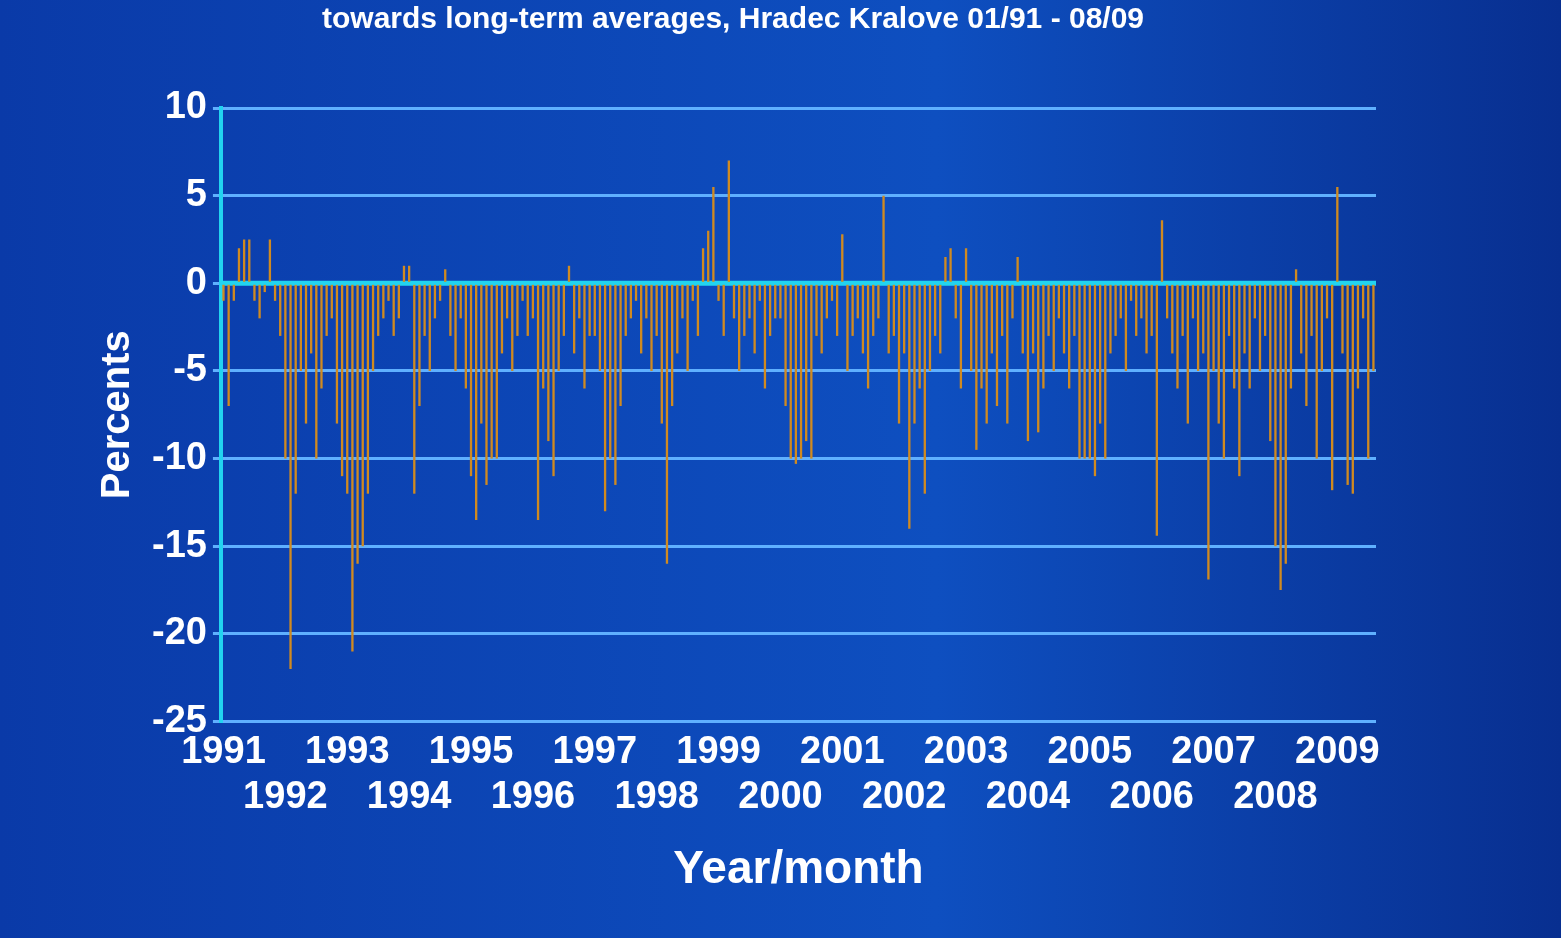 The image size is (1561, 938). What do you see at coordinates (533, 795) in the screenshot?
I see `x-tick-label: 1996` at bounding box center [533, 795].